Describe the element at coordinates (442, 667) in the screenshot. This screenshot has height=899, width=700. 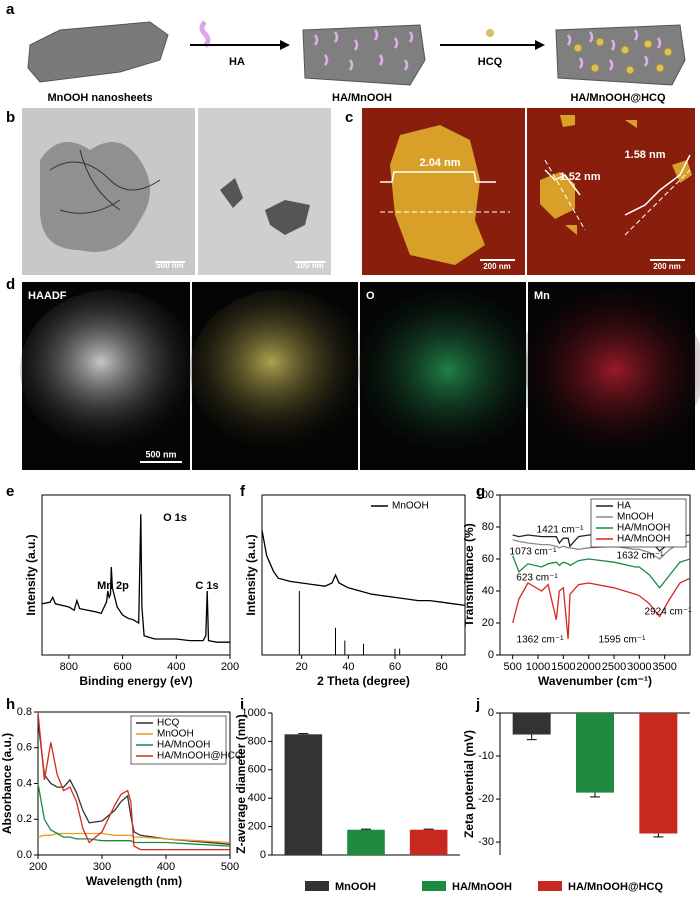
I see `x-tick-label: 80` at that location.